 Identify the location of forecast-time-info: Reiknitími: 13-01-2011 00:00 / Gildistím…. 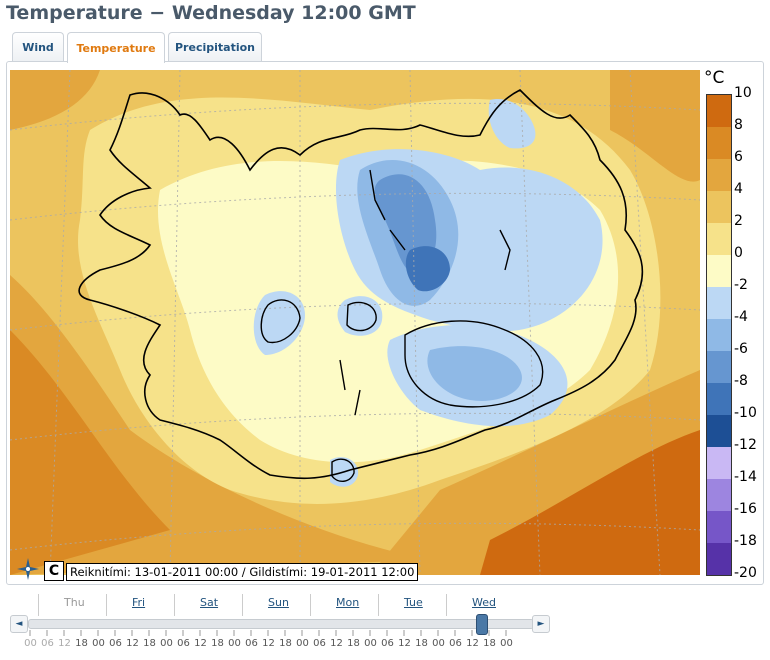
(242, 572).